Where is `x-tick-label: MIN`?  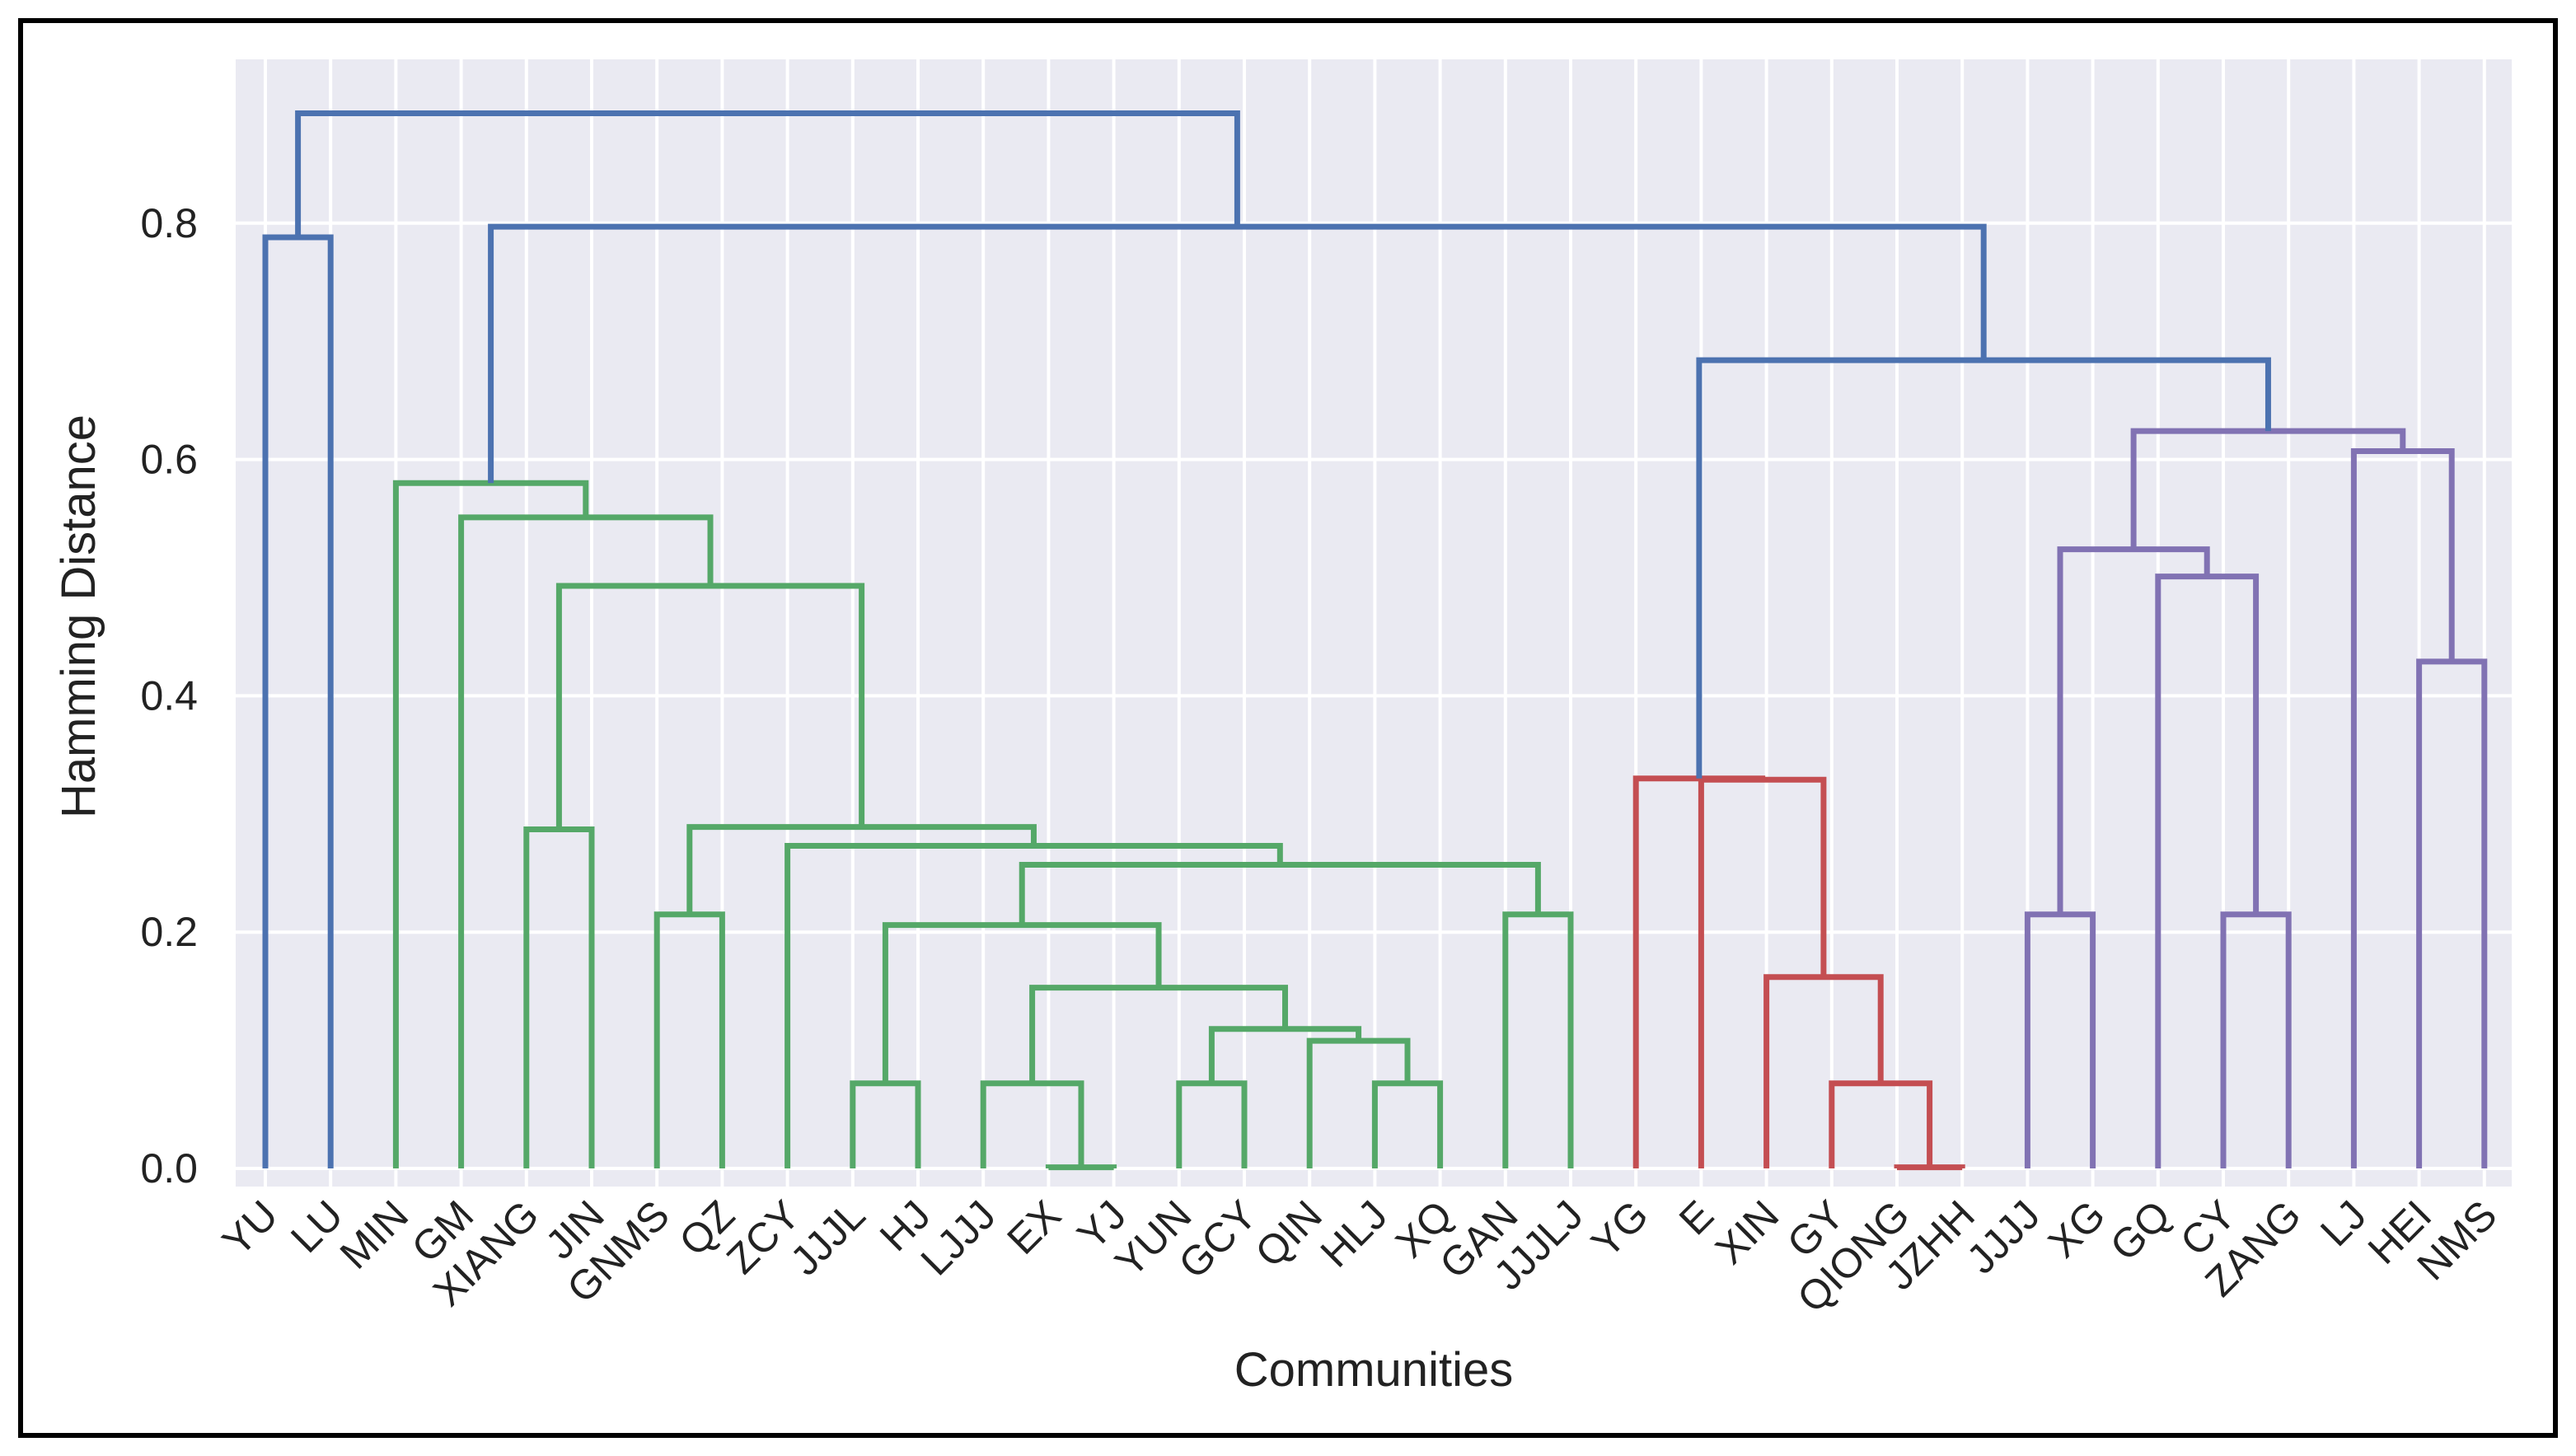 x-tick-label: MIN is located at coordinates (374, 1234).